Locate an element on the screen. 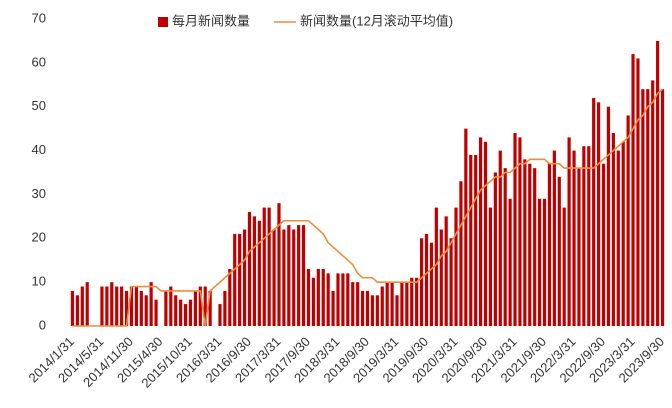 Image resolution: width=672 pixels, height=408 pixels. y-tick-label: 60 is located at coordinates (39, 61).